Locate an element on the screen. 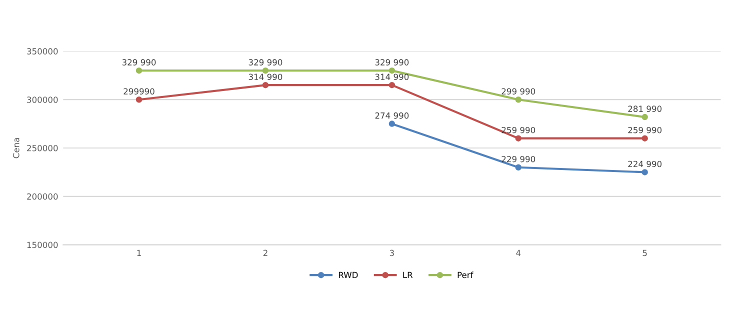 This screenshot has width=743, height=320. x-tick-label: 1 is located at coordinates (139, 253).